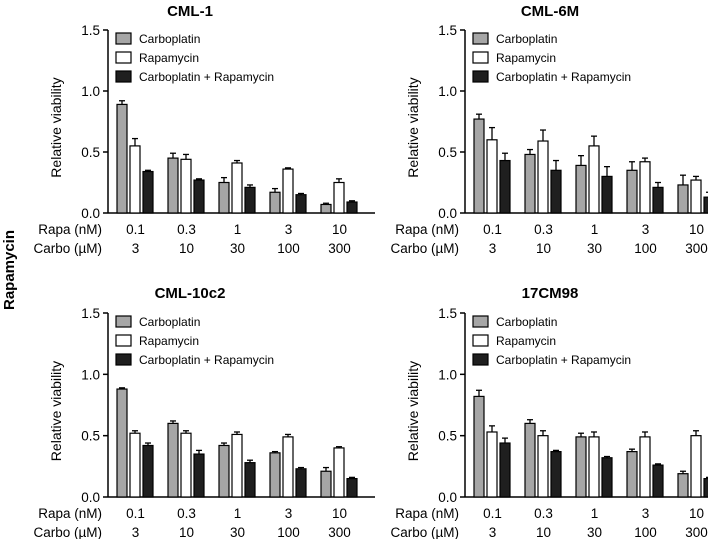 The width and height of the screenshot is (708, 539). I want to click on y-axis-label: Relative viability, so click(413, 127).